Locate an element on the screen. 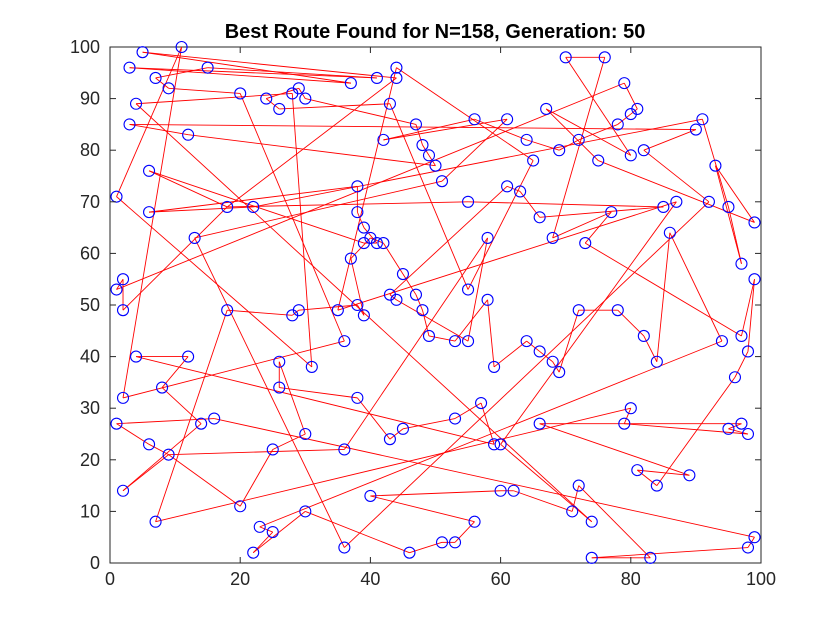 Image resolution: width=840 pixels, height=635 pixels. x-tick-label: 20 is located at coordinates (240, 579).